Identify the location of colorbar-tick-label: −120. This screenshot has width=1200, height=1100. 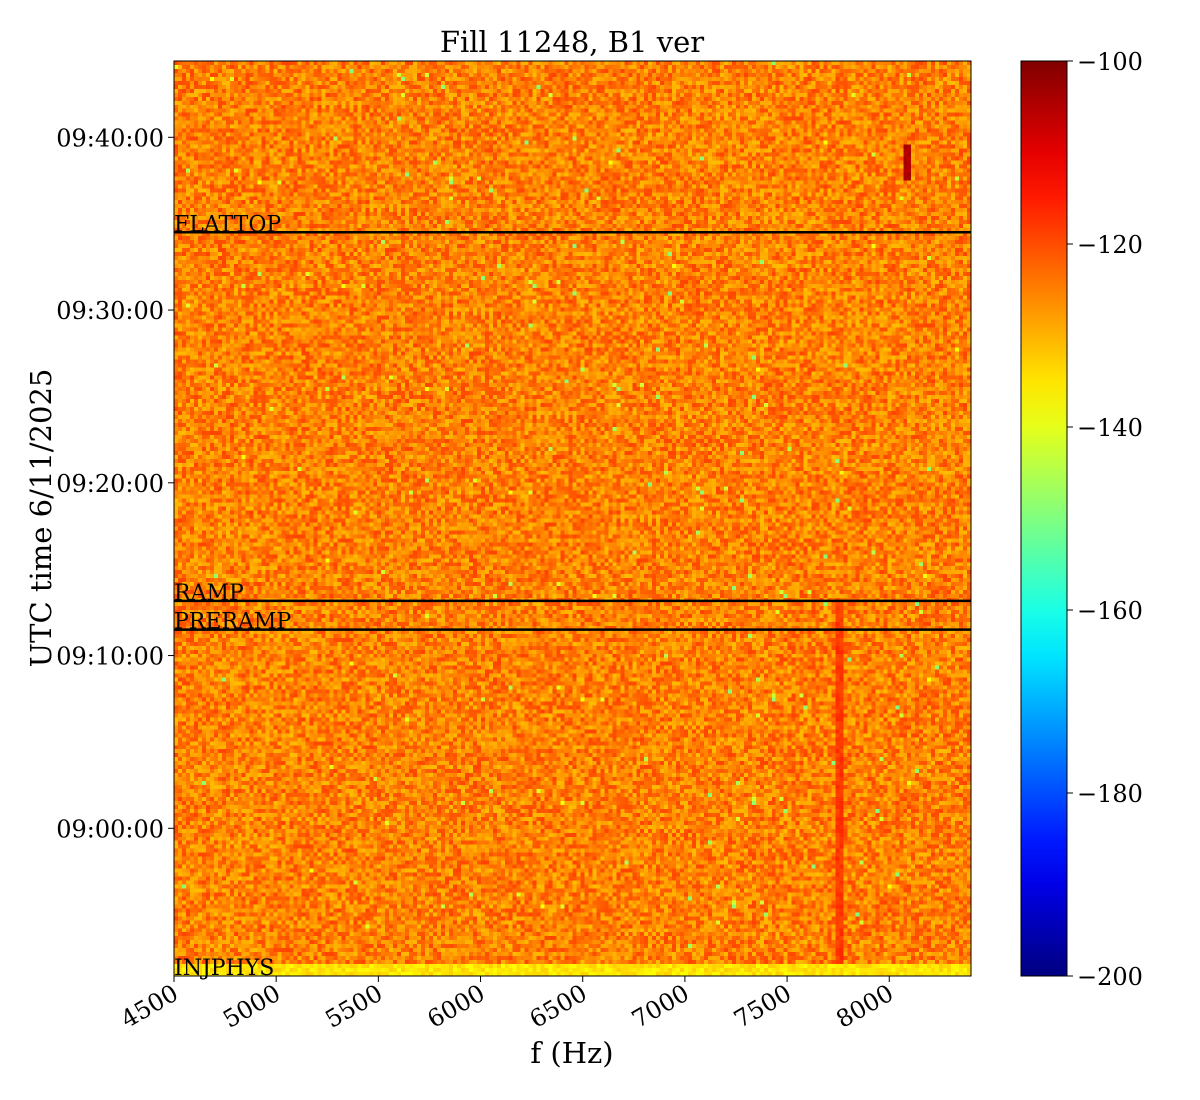
(1110, 245).